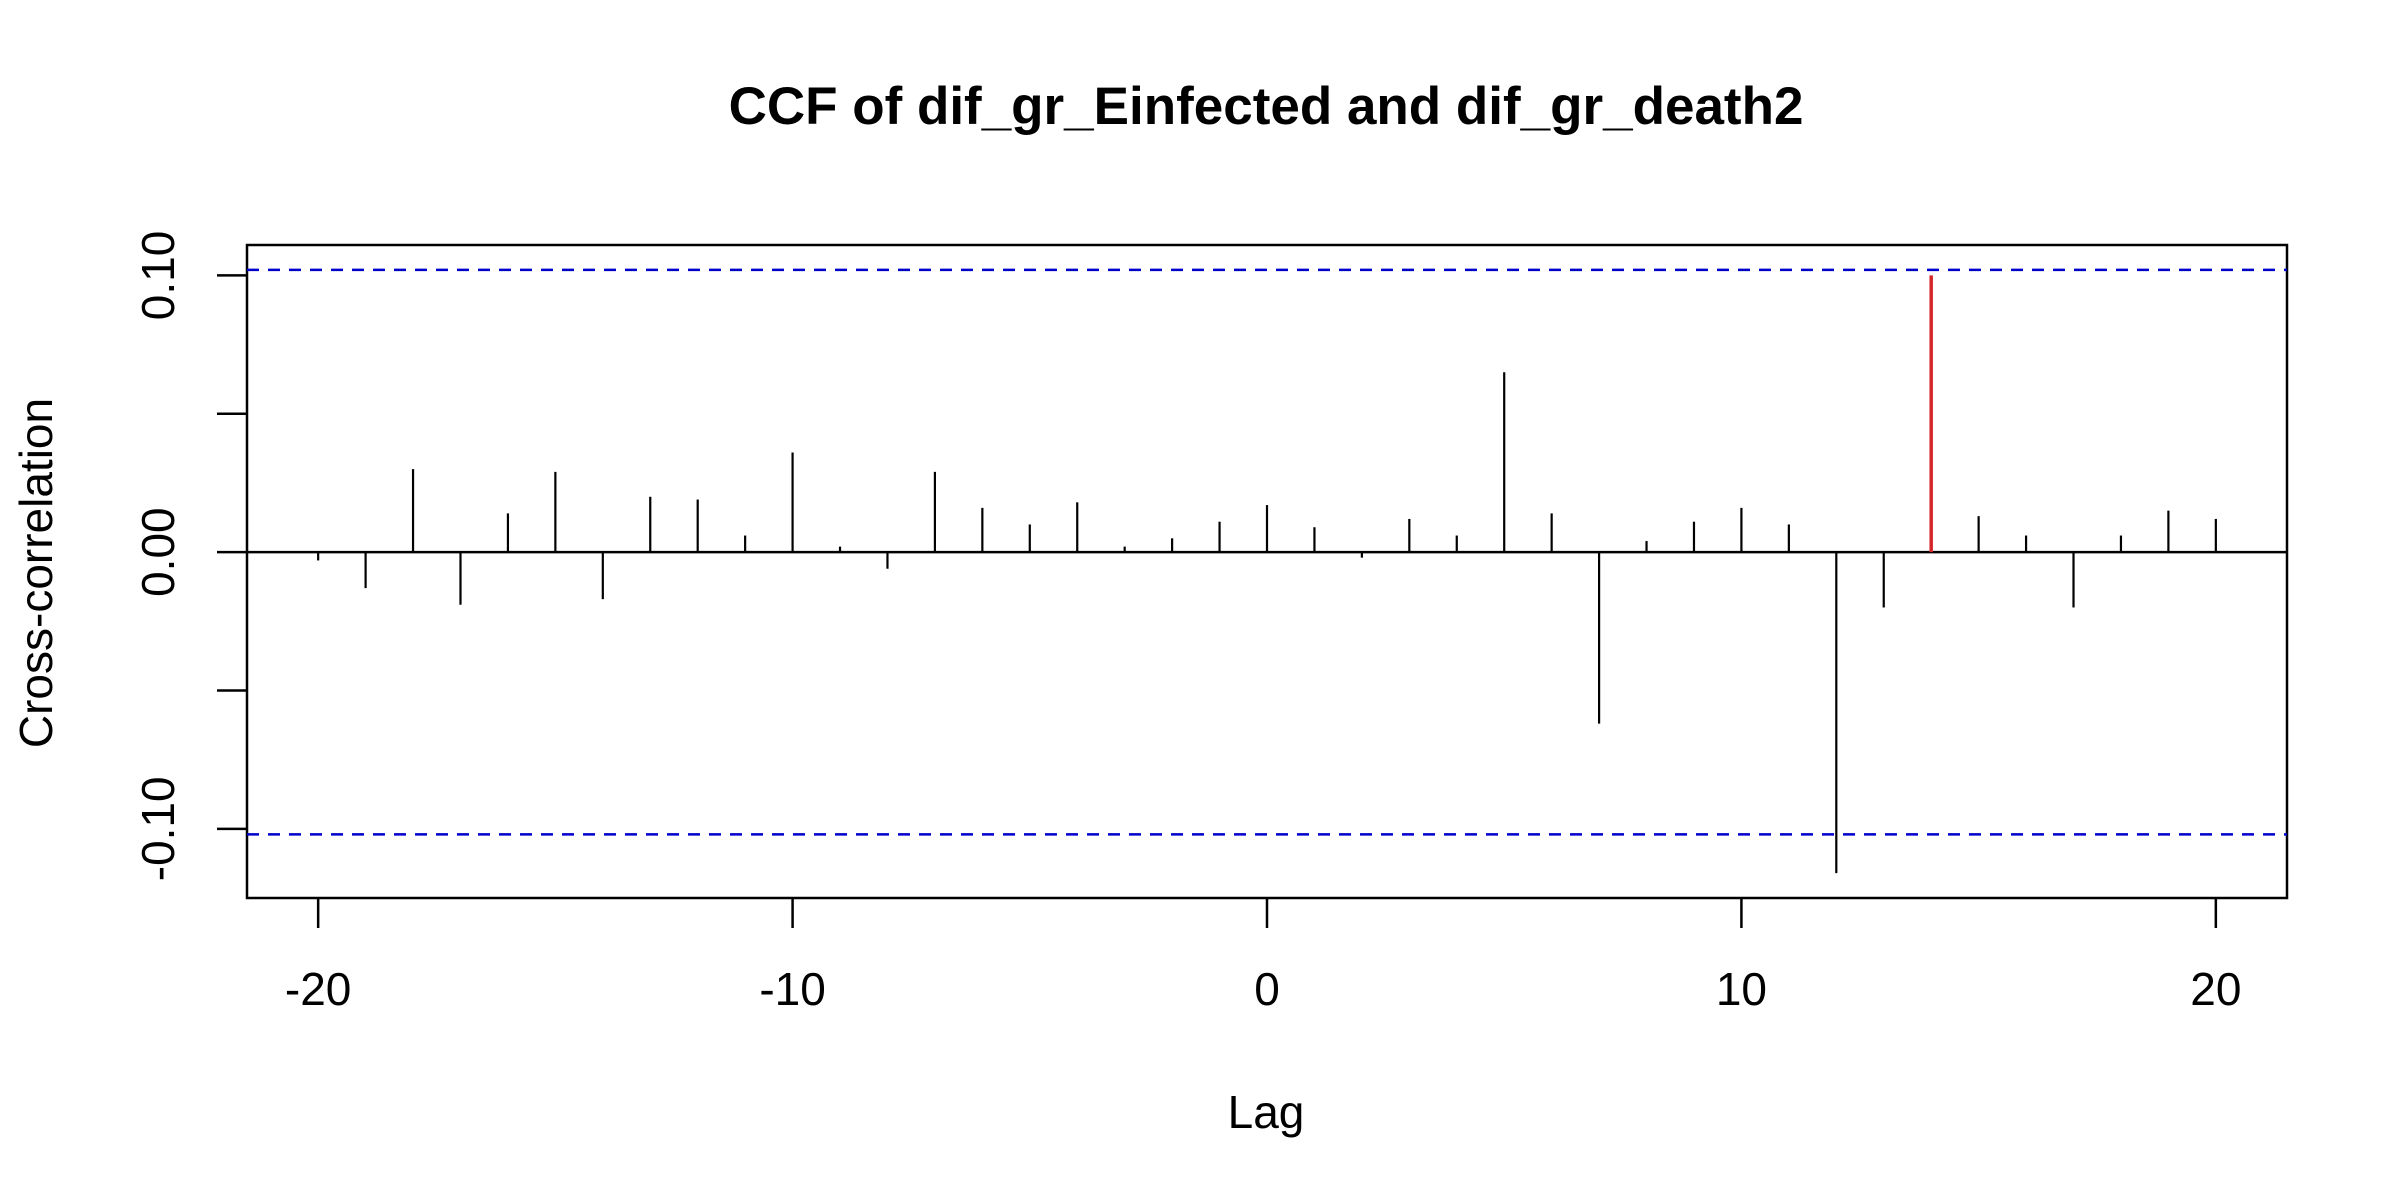 Image resolution: width=2400 pixels, height=1200 pixels. I want to click on x-tick-label: -20, so click(318, 989).